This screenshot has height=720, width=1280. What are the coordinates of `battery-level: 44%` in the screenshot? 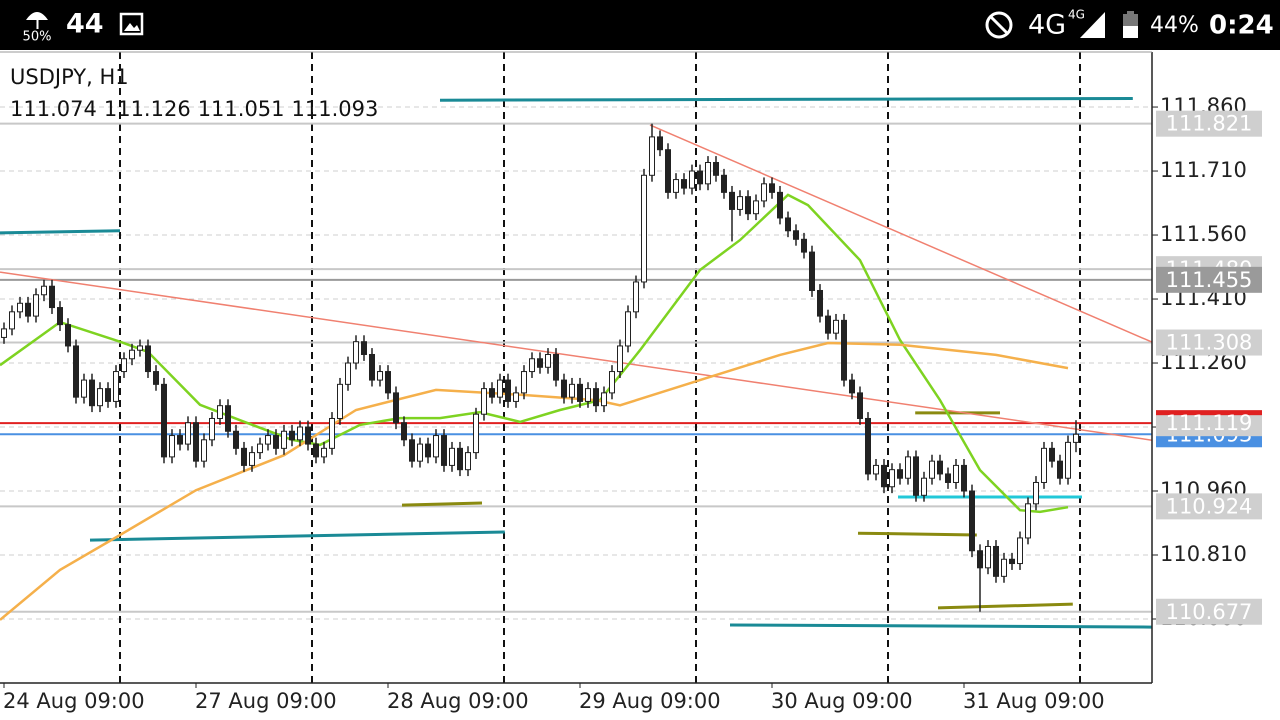 It's located at (1174, 25).